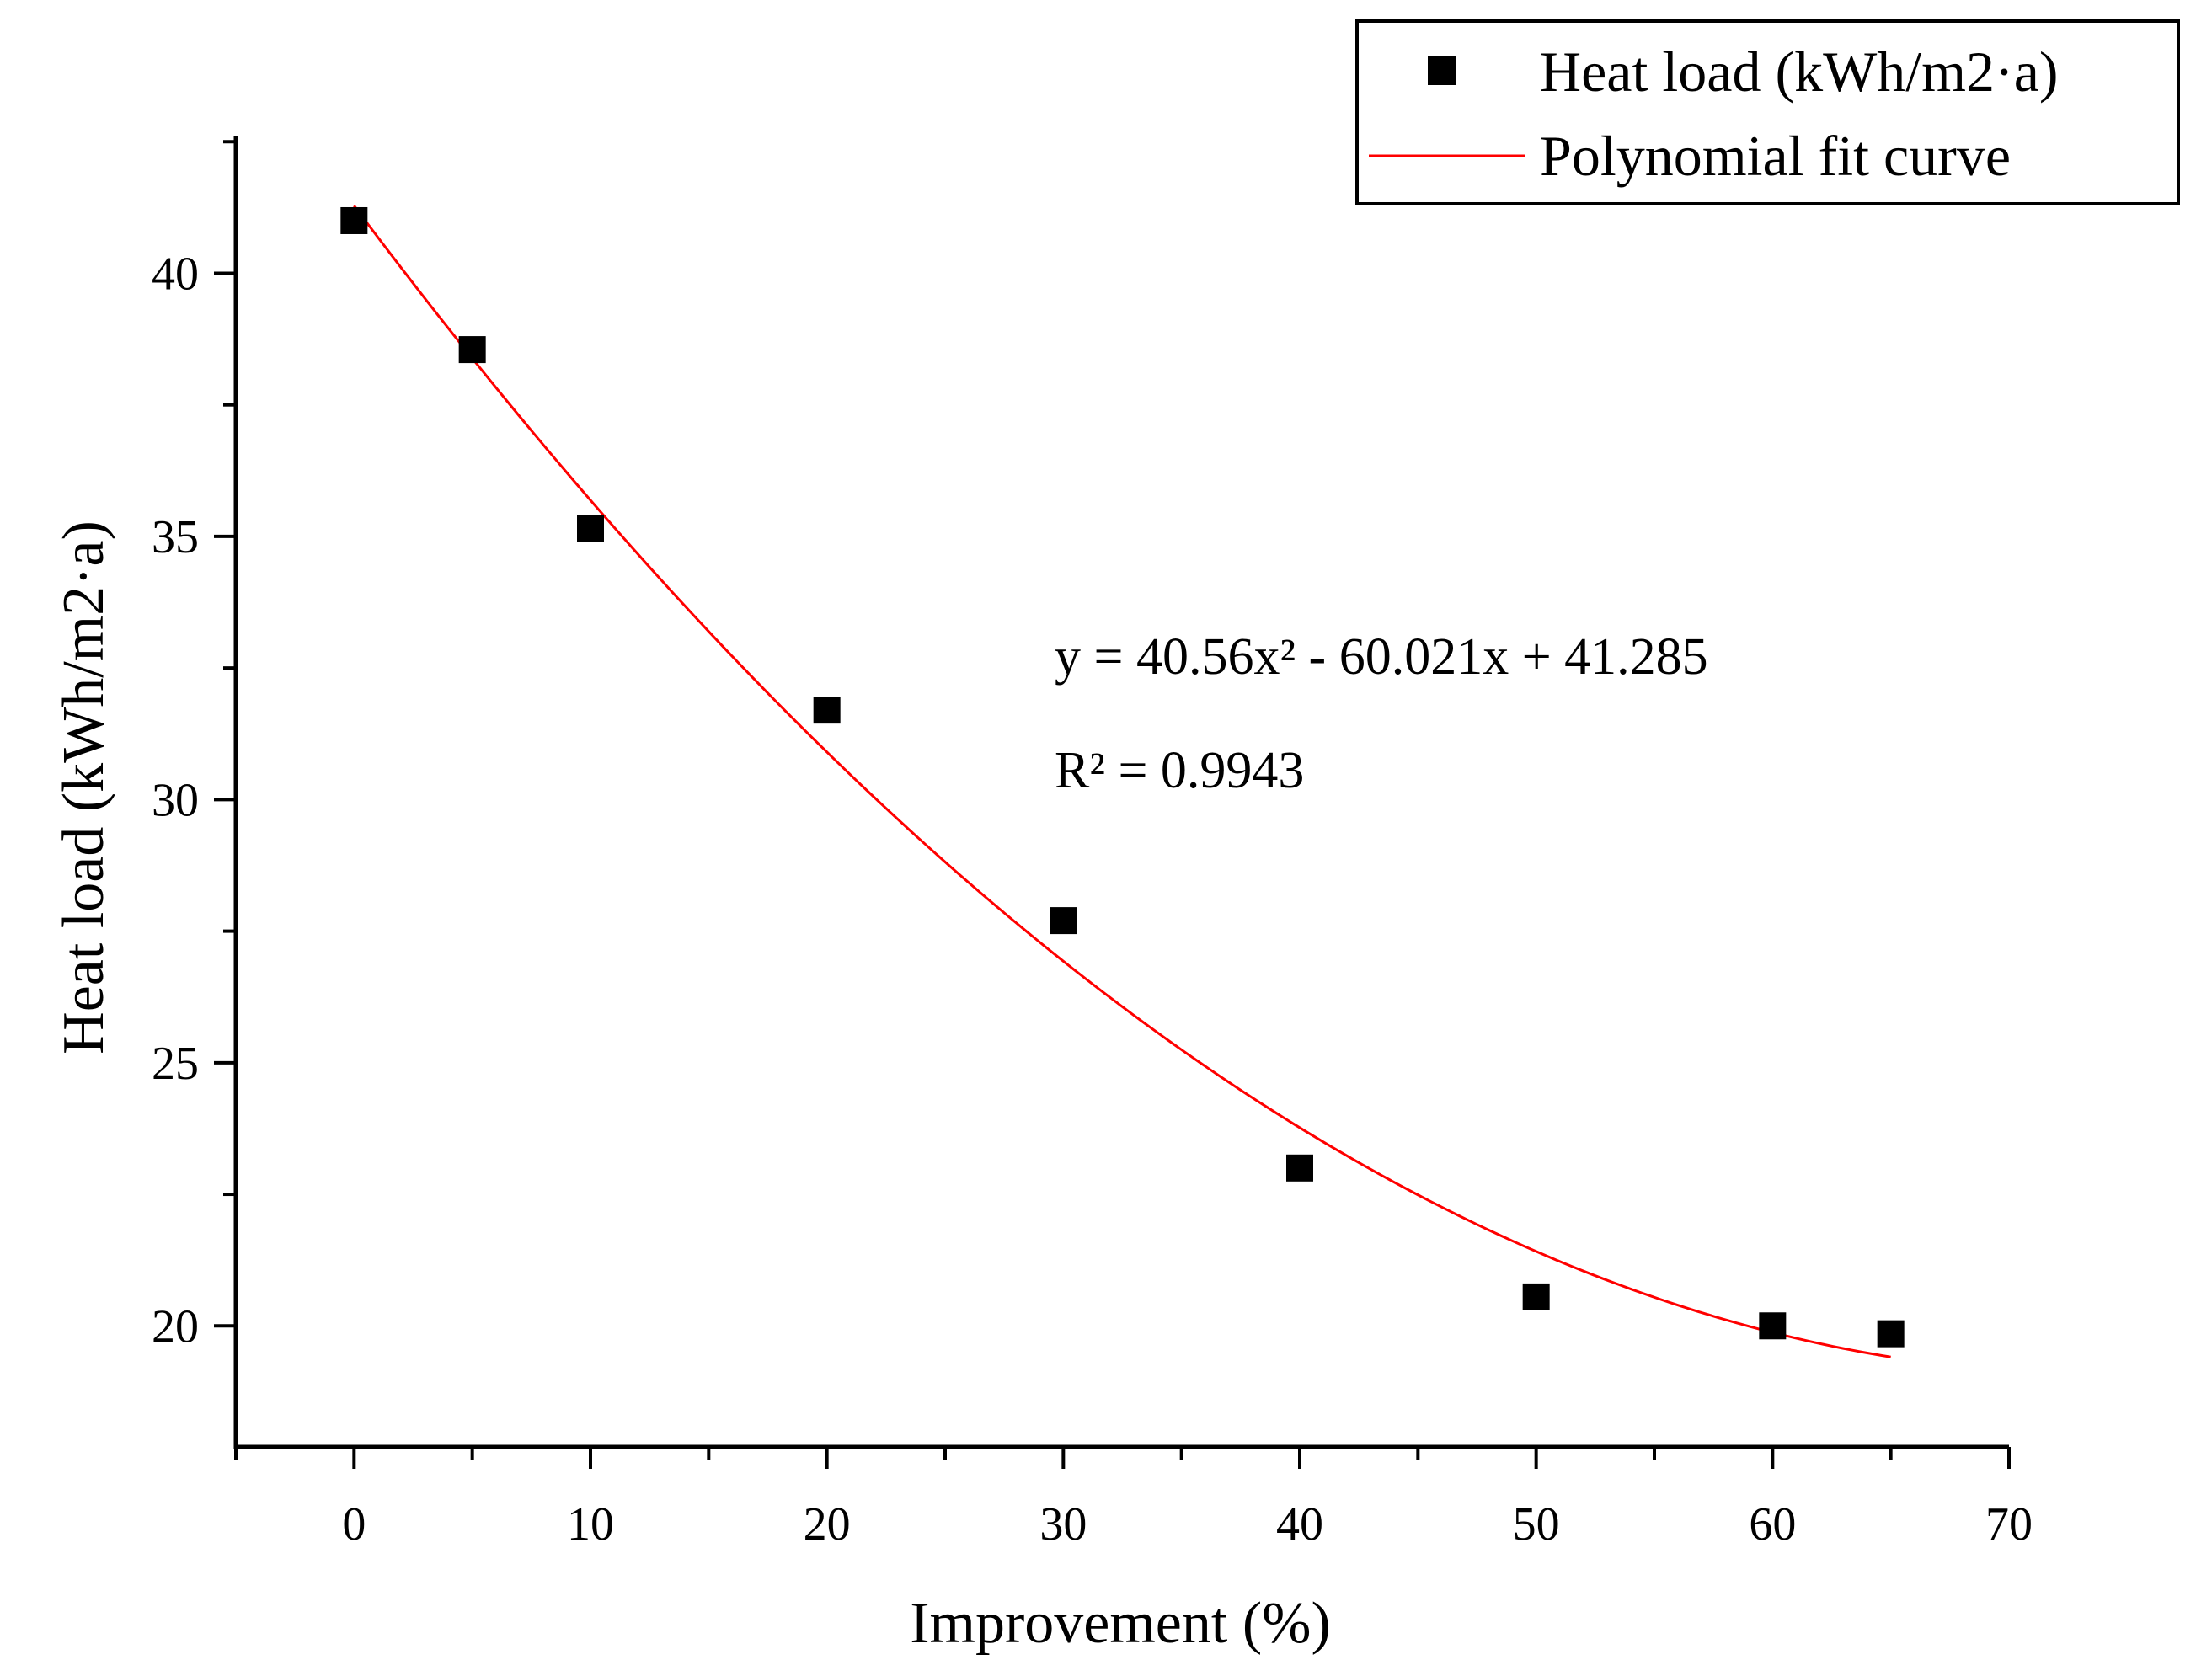 This screenshot has width=2212, height=1660. What do you see at coordinates (175, 1326) in the screenshot?
I see `y-tick-label: 20` at bounding box center [175, 1326].